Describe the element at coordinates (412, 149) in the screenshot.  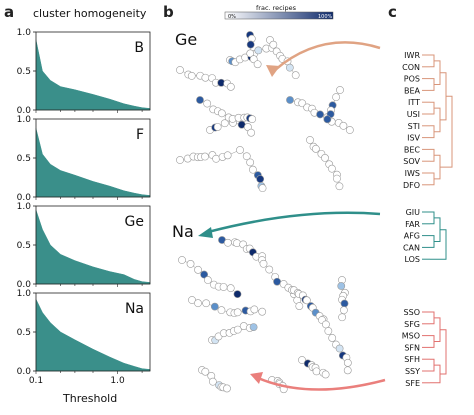
I see `dendrogram-leaf-label: BEC` at that location.